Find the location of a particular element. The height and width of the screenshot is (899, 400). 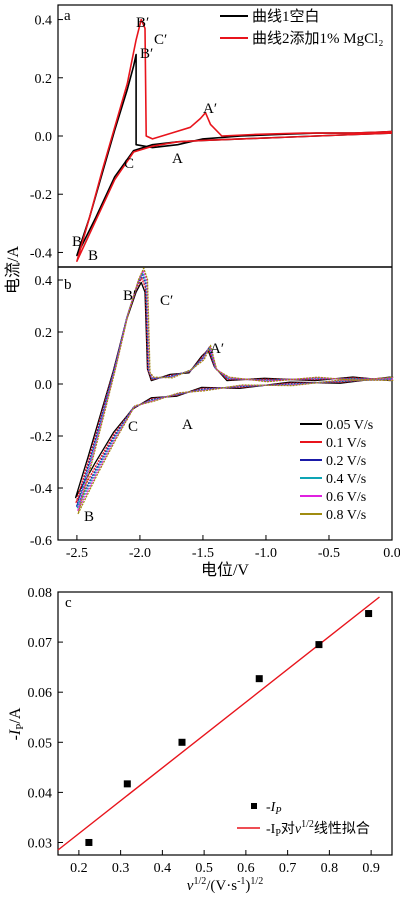

annot-b-bprime: B′ is located at coordinates (129, 296).